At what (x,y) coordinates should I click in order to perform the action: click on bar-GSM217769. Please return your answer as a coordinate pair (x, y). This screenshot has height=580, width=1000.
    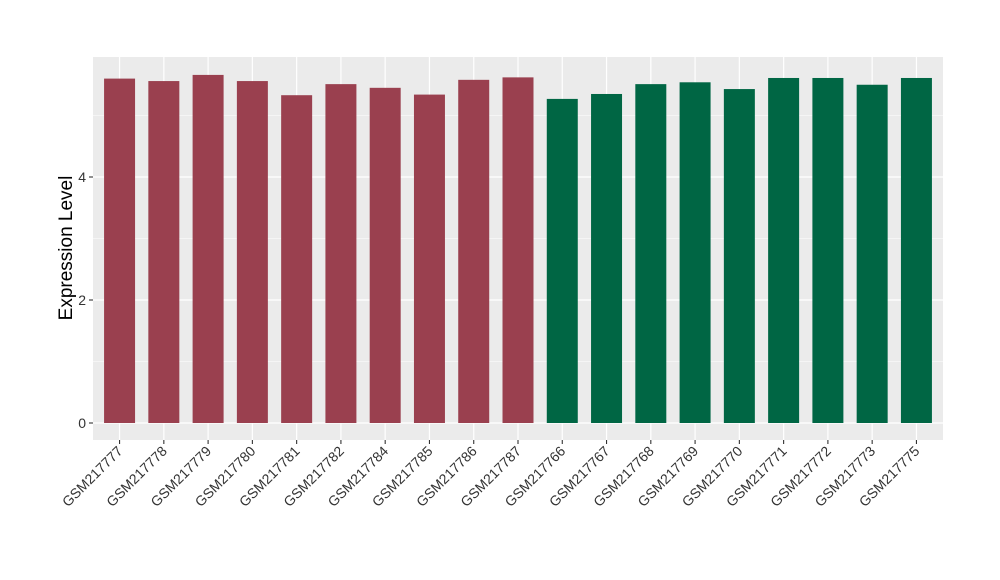
    Looking at the image, I should click on (695, 252).